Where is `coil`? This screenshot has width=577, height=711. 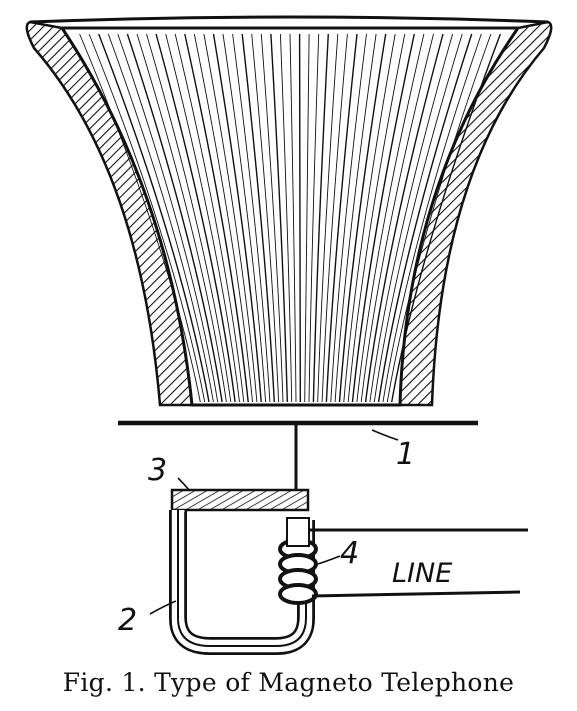
coil is located at coordinates (298, 561).